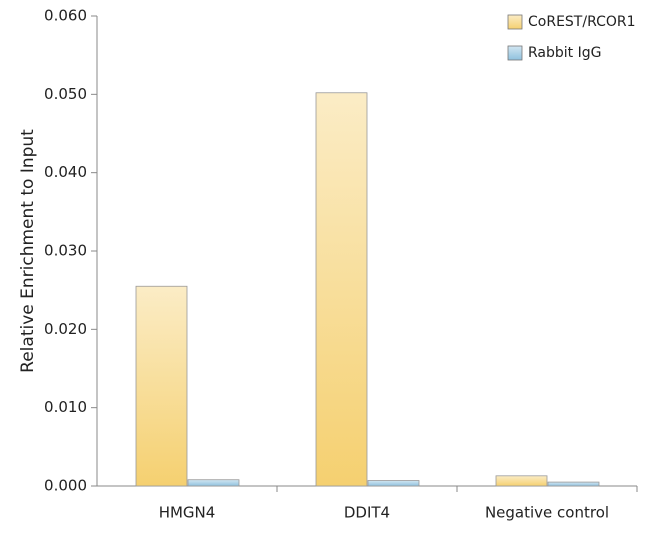 The height and width of the screenshot is (534, 650). Describe the element at coordinates (564, 53) in the screenshot. I see `legend-label: Rabbit IgG` at that location.